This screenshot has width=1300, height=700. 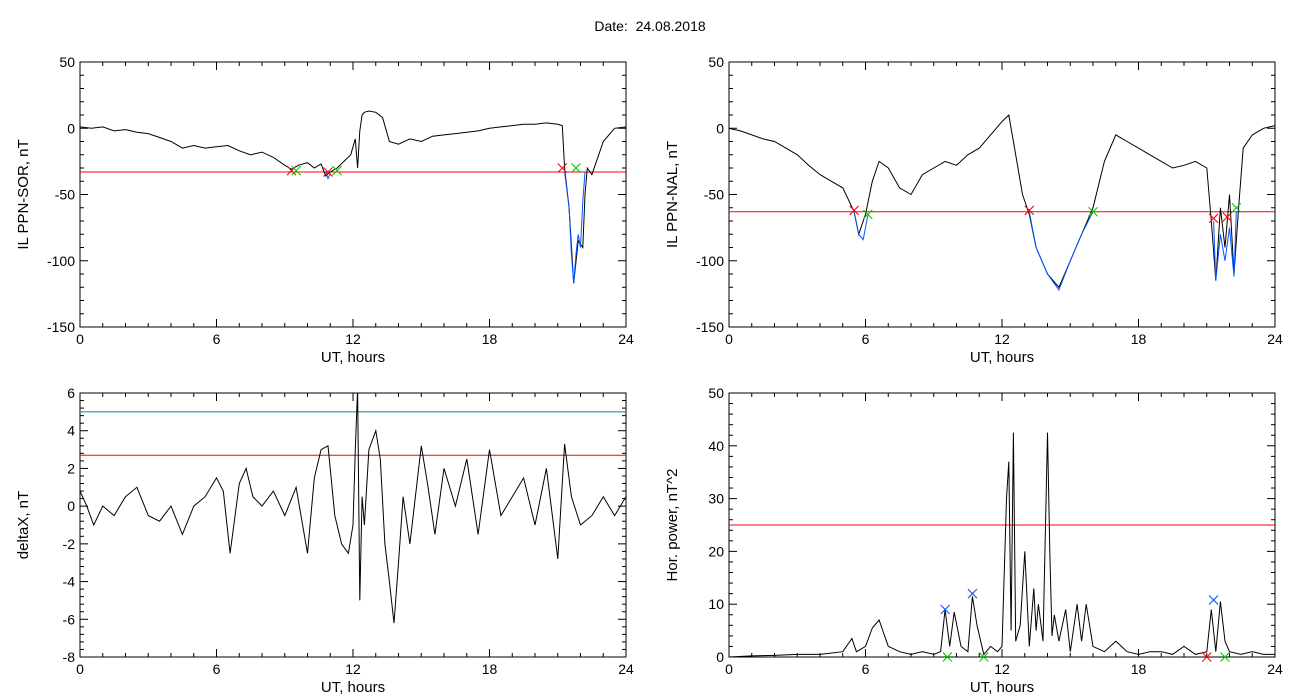 What do you see at coordinates (71, 431) in the screenshot?
I see `y-tick-label: 4` at bounding box center [71, 431].